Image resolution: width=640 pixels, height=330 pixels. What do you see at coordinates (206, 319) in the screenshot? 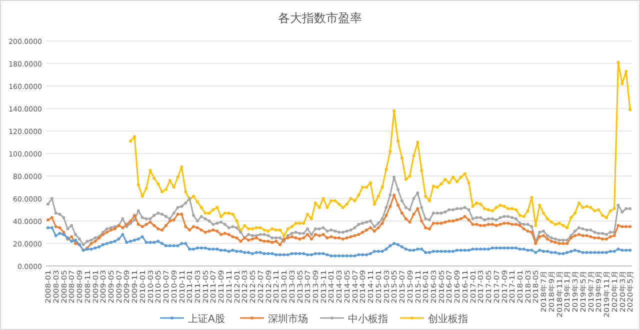
I see `legend-label: 上证A股` at bounding box center [206, 319].